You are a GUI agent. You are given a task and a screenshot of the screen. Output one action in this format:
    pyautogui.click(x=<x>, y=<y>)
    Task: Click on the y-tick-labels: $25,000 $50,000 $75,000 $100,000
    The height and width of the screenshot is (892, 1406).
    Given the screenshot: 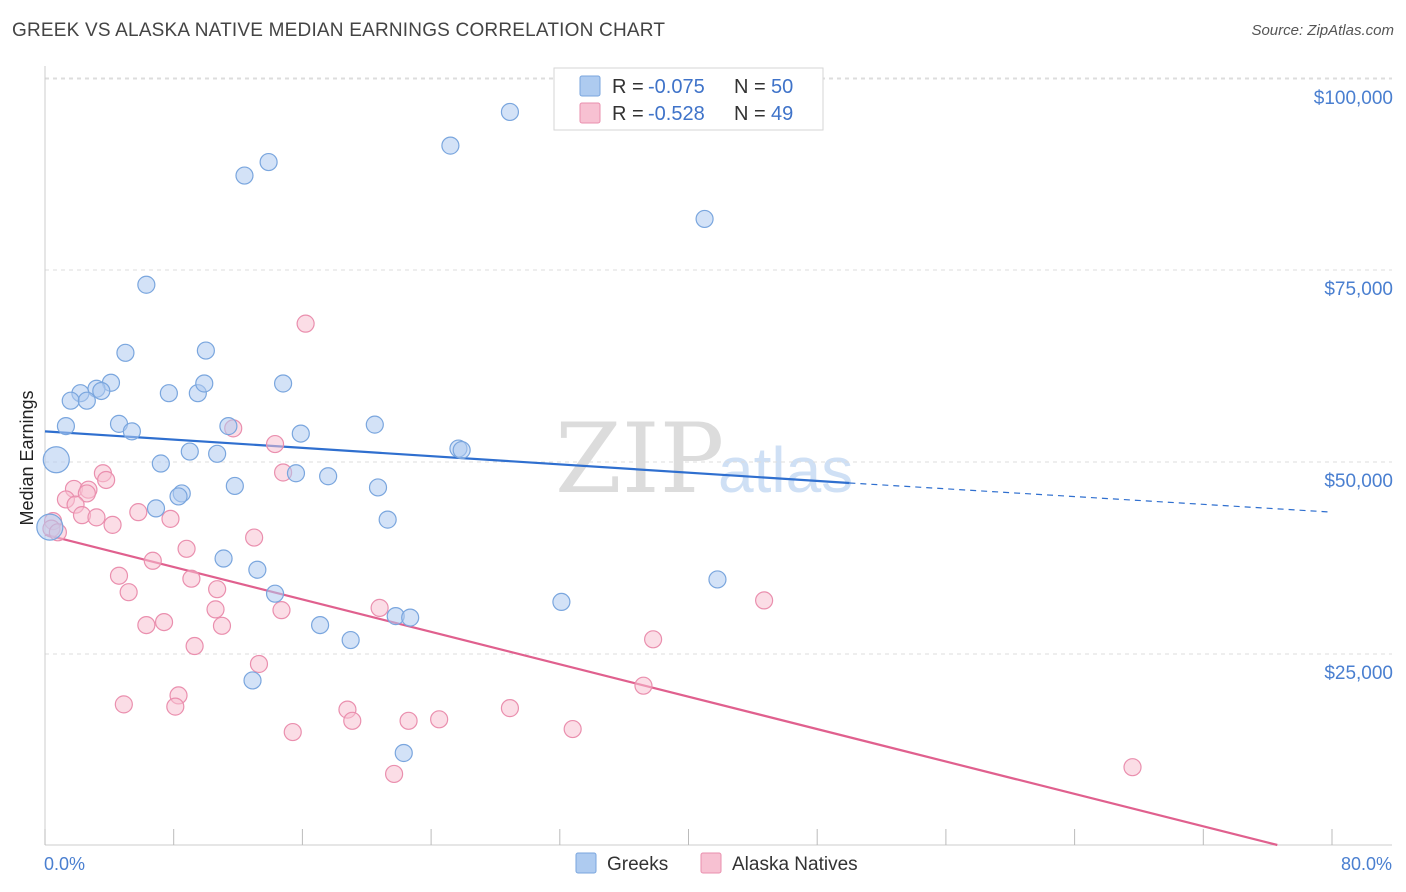 What is the action you would take?
    pyautogui.click(x=1353, y=386)
    